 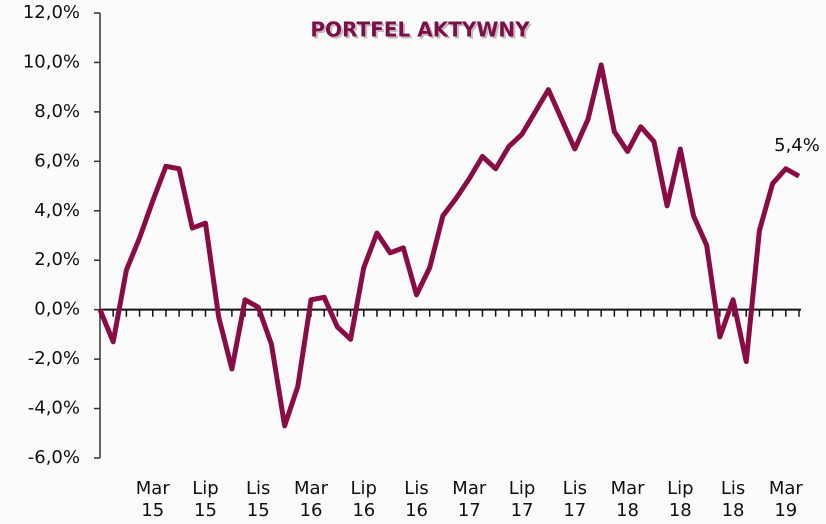 I want to click on x-tick-label: Lis 17, so click(x=574, y=499).